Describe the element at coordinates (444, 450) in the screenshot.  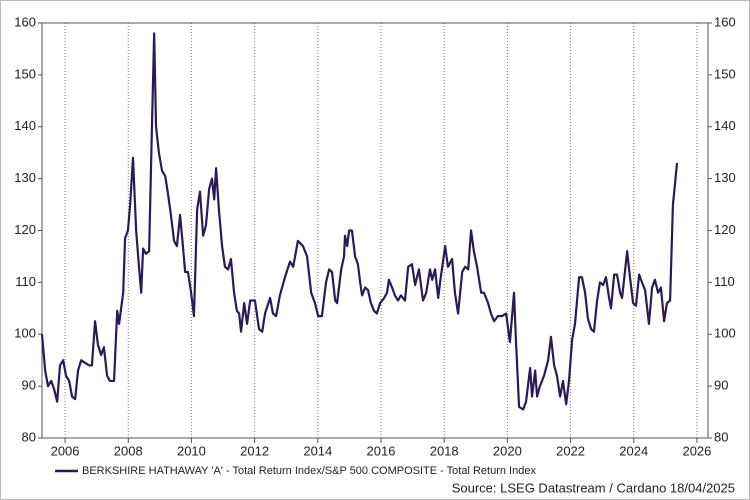
I see `x-tick-label: 2018` at that location.